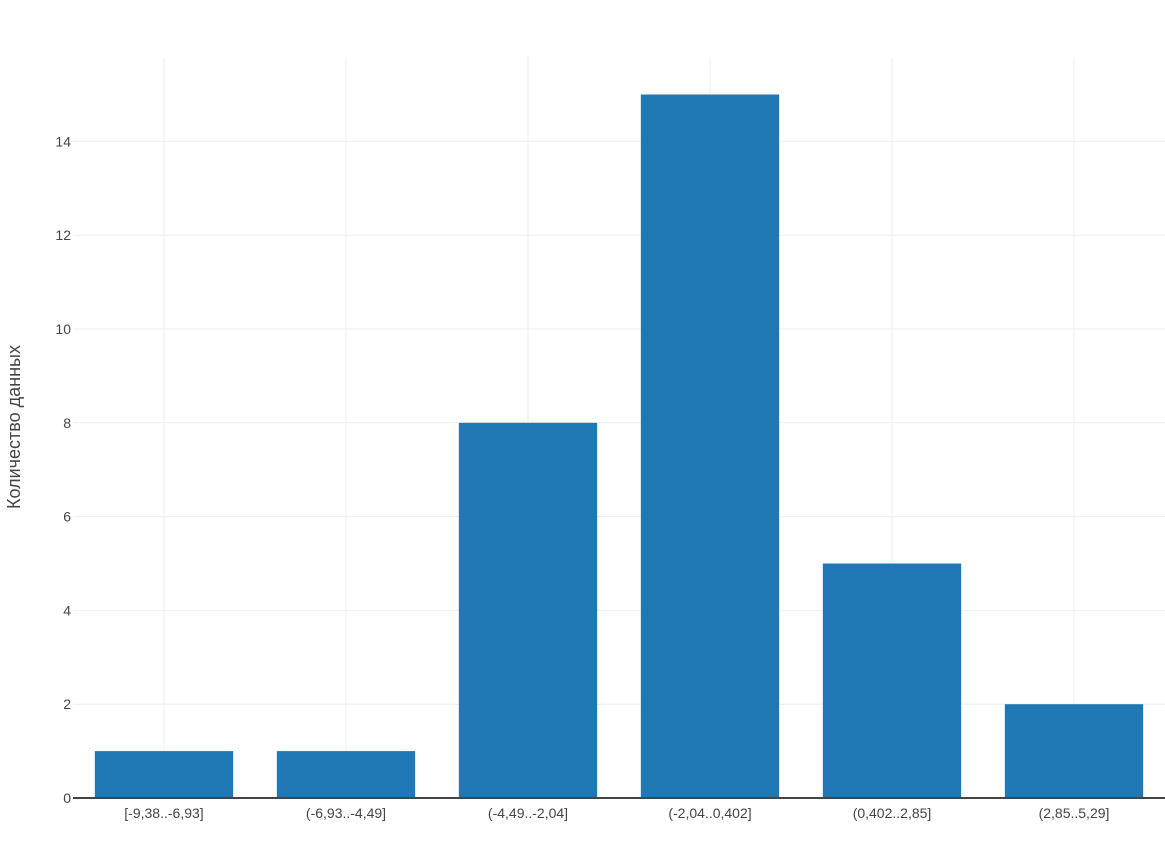 The image size is (1165, 845). What do you see at coordinates (67, 517) in the screenshot?
I see `y-tick-label: 6` at bounding box center [67, 517].